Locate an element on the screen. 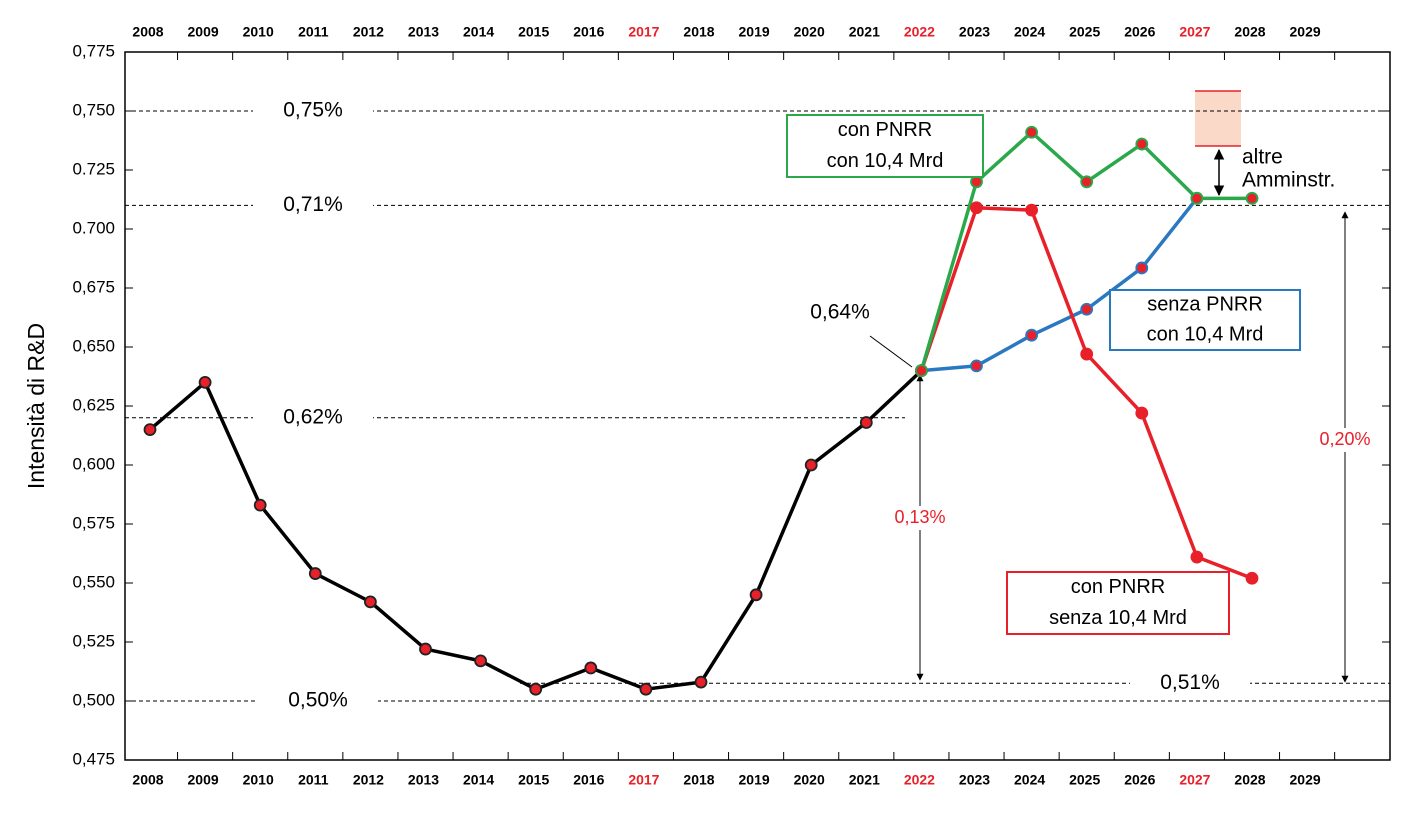  x-tick-label-top: 2013 is located at coordinates (423, 32).